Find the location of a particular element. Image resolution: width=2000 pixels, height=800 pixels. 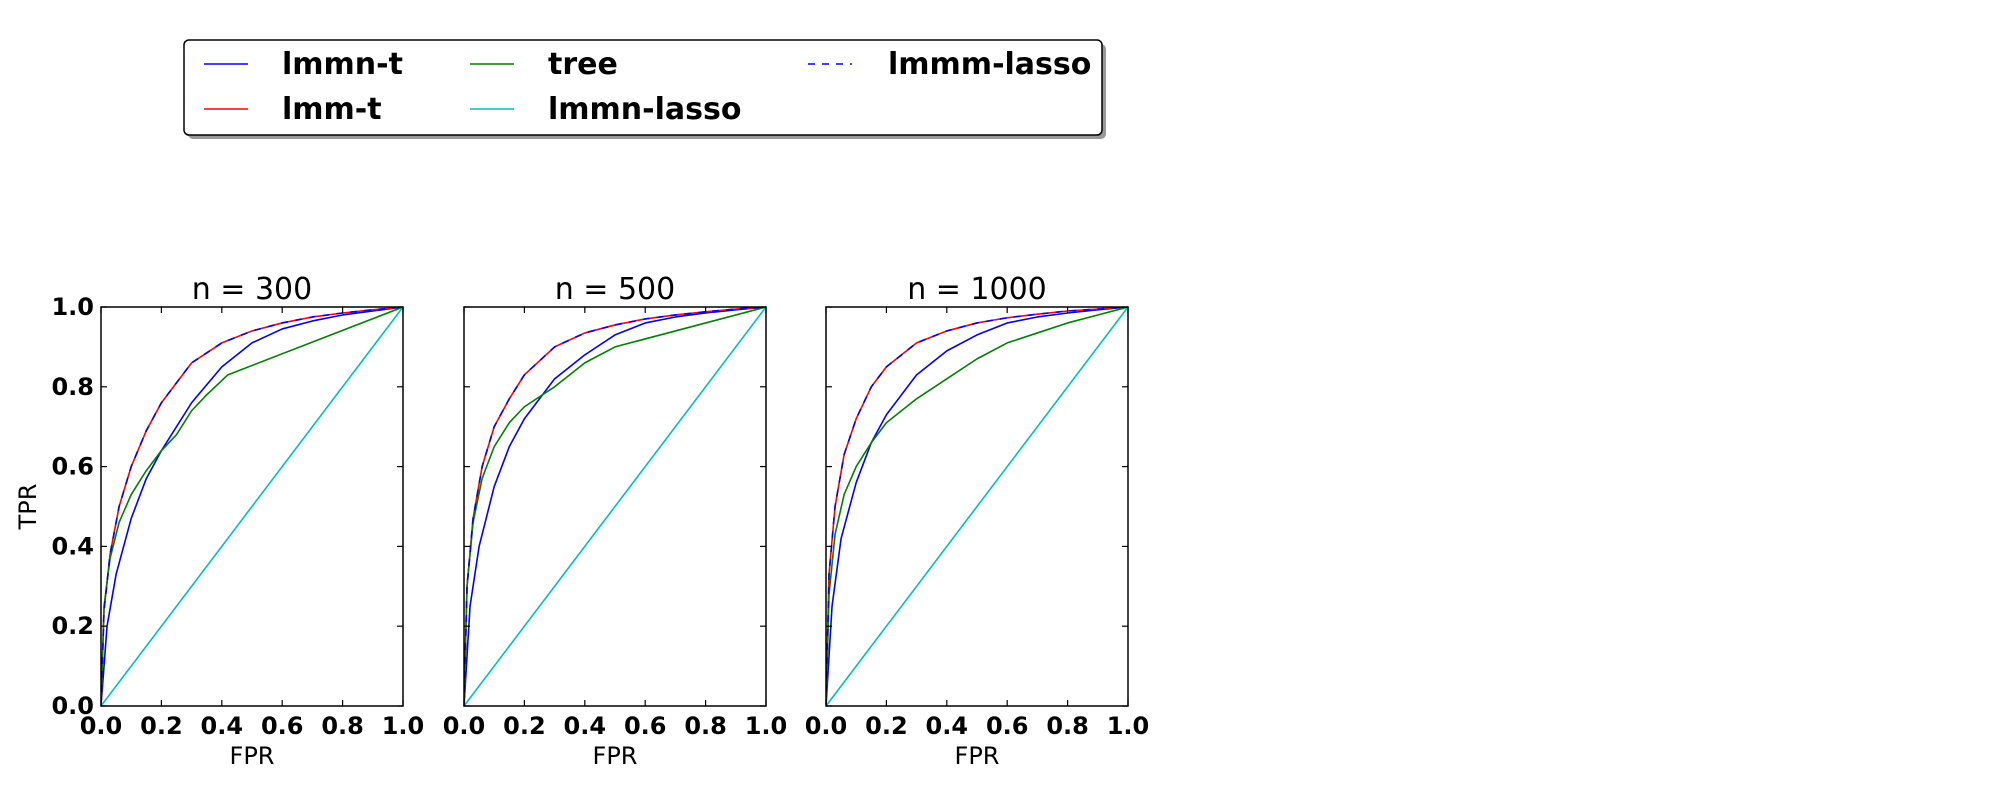

chart-panel: n = 1000 0.0 0.2 0.4 0.6 0.8 1.0 FPR is located at coordinates (977, 521).